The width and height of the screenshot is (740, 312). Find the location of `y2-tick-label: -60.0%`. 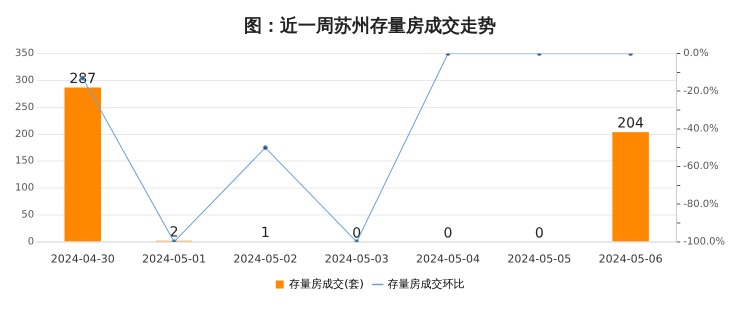

y2-tick-label: -60.0% is located at coordinates (701, 166).